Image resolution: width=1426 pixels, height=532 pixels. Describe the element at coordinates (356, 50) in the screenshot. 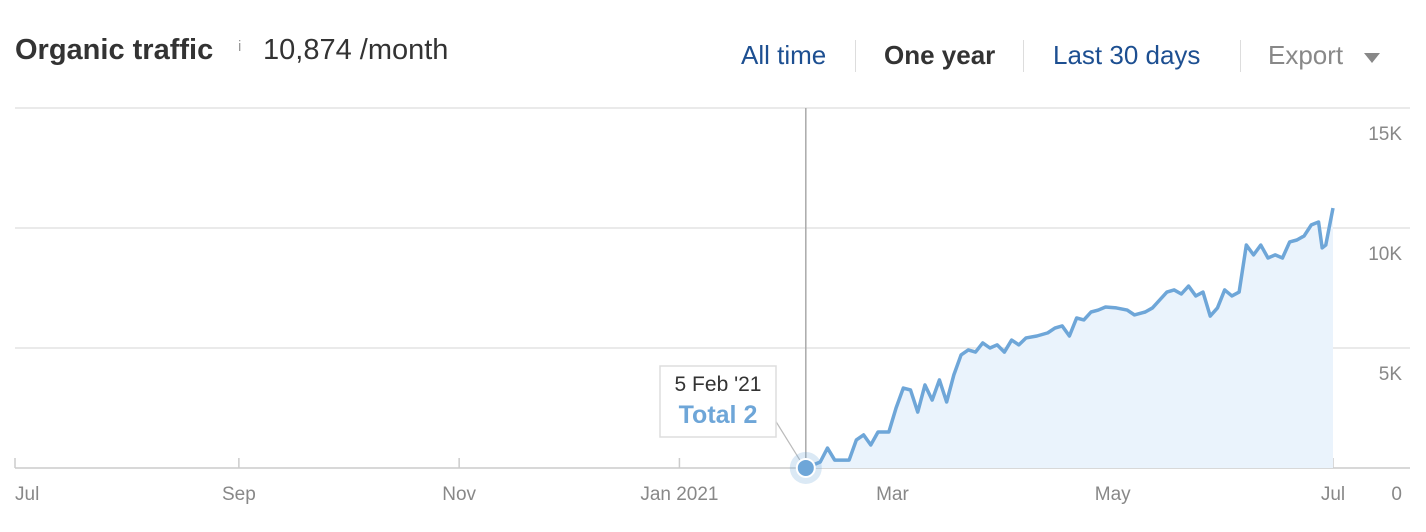

I see `summary: 10,874 /month` at that location.